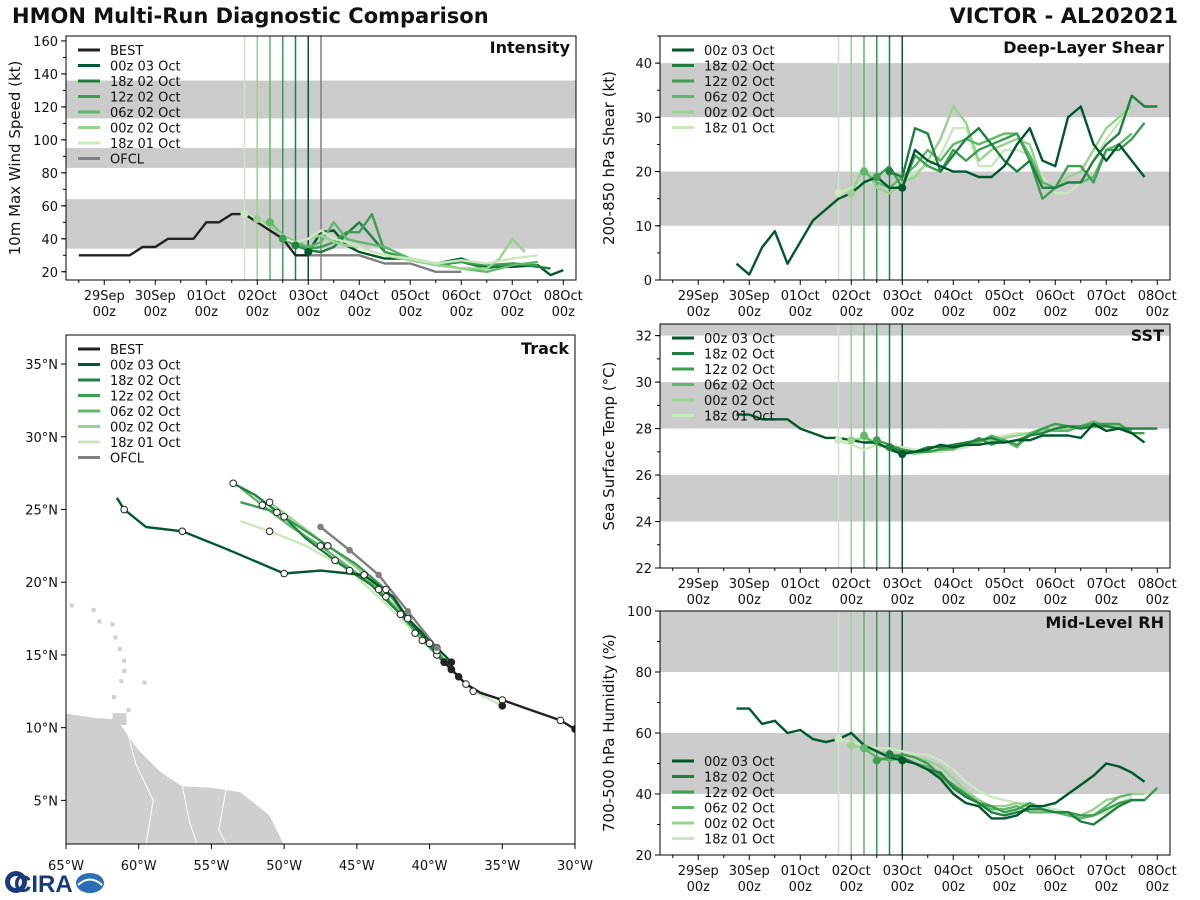 The image size is (1200, 900). I want to click on rh-ytick-label: 60, so click(643, 734).